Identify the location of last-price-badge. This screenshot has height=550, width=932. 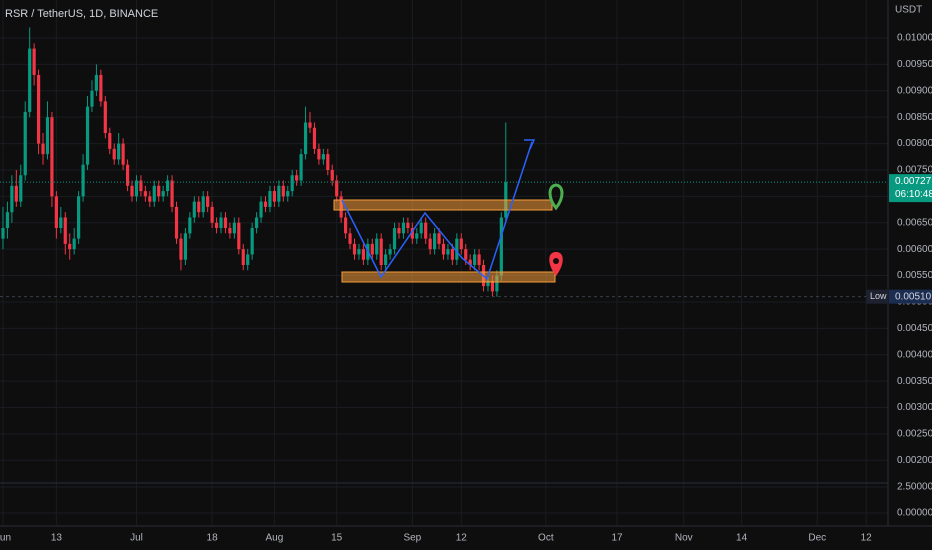
(910, 188).